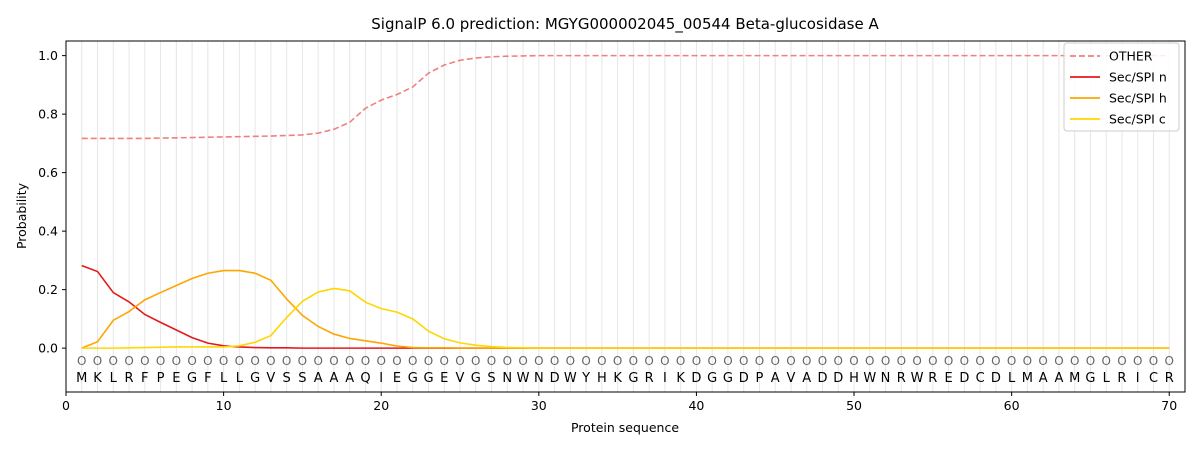 Image resolution: width=1200 pixels, height=450 pixels. Describe the element at coordinates (1058, 361) in the screenshot. I see `region-label-63: O` at that location.